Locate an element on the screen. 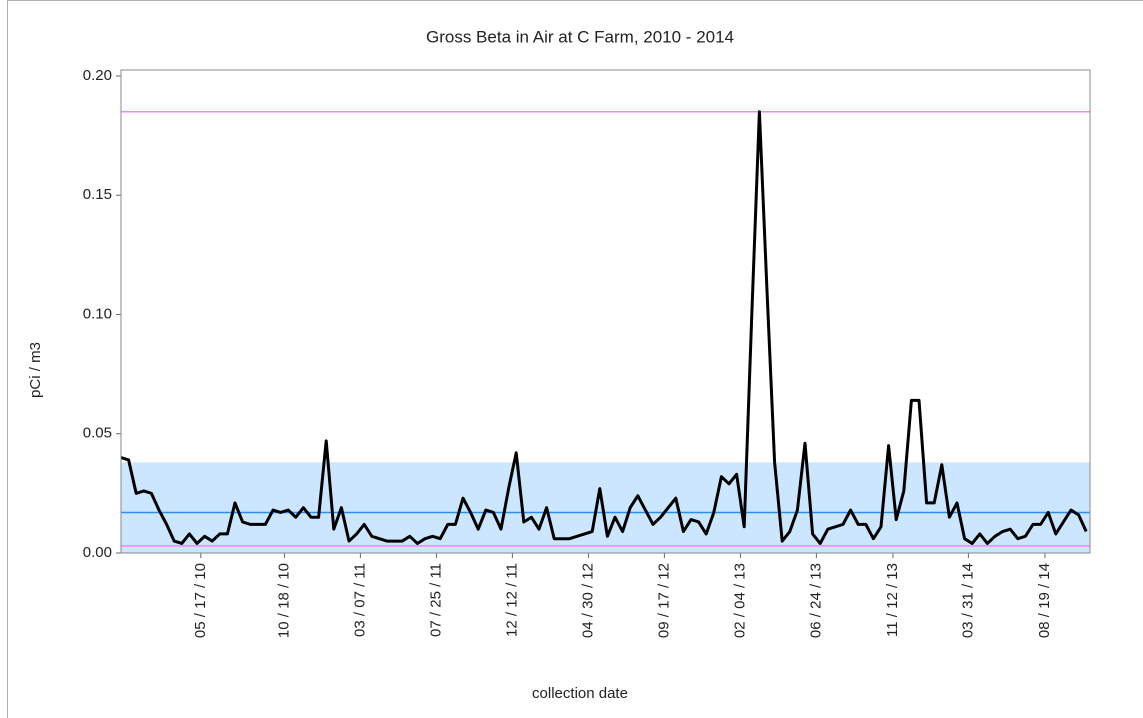  x-tick-label: 04 / 30 / 12 is located at coordinates (587, 600).